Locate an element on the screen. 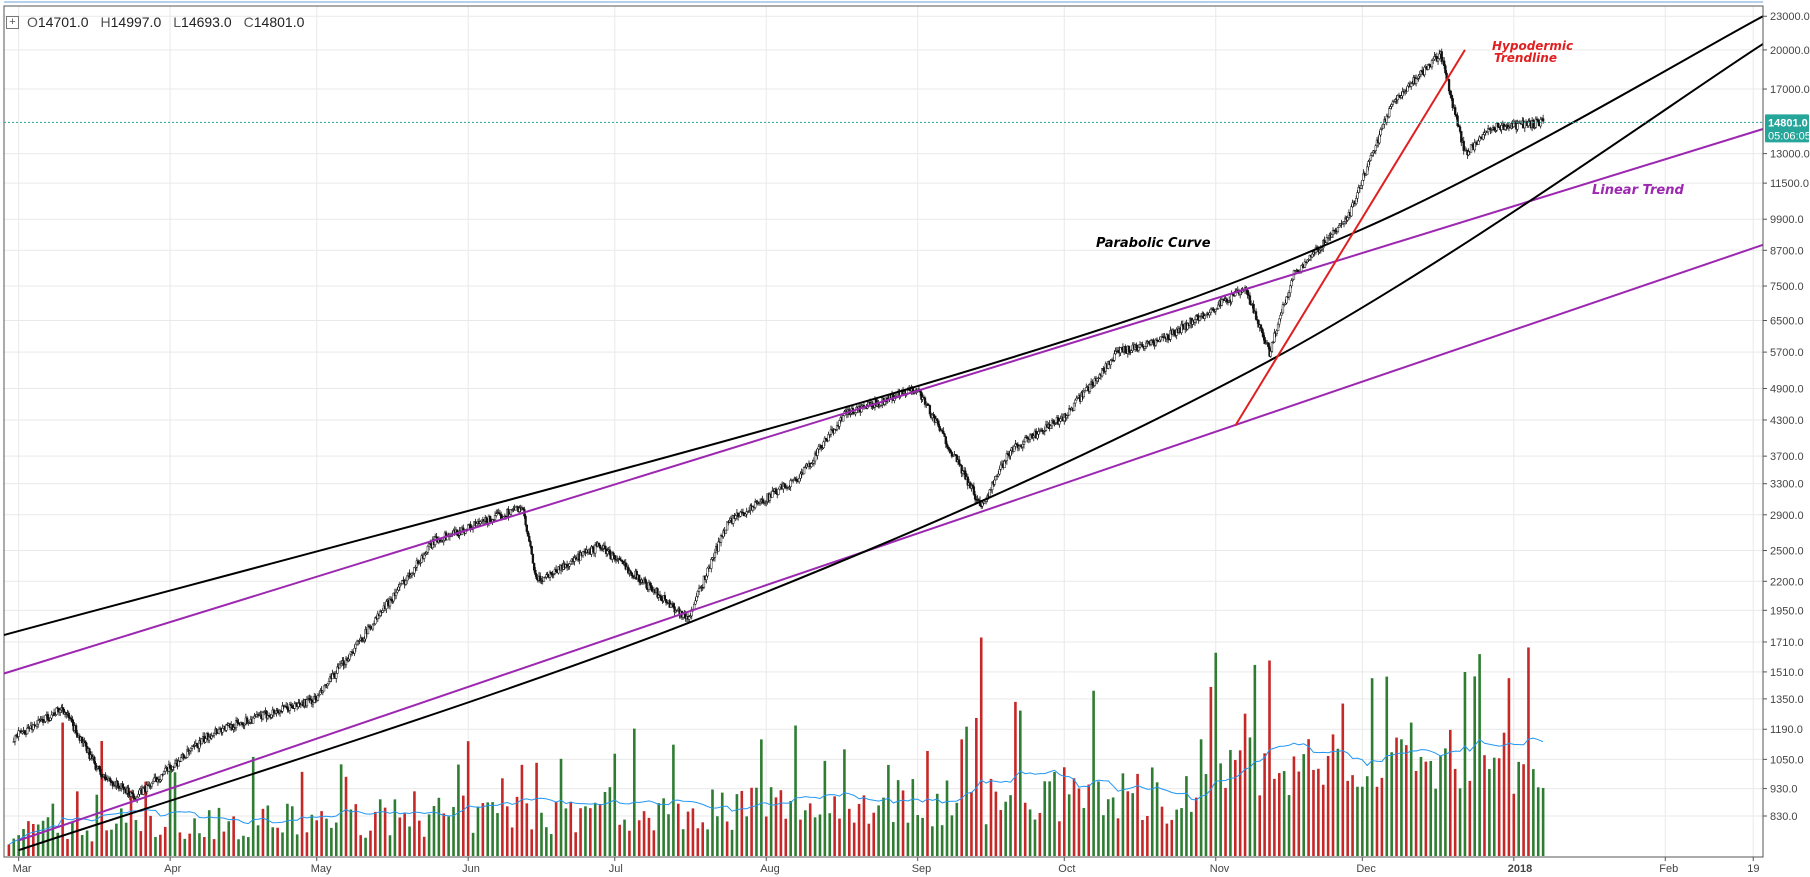 The width and height of the screenshot is (1810, 877). y-tick-label: 1350.0 is located at coordinates (1787, 700).